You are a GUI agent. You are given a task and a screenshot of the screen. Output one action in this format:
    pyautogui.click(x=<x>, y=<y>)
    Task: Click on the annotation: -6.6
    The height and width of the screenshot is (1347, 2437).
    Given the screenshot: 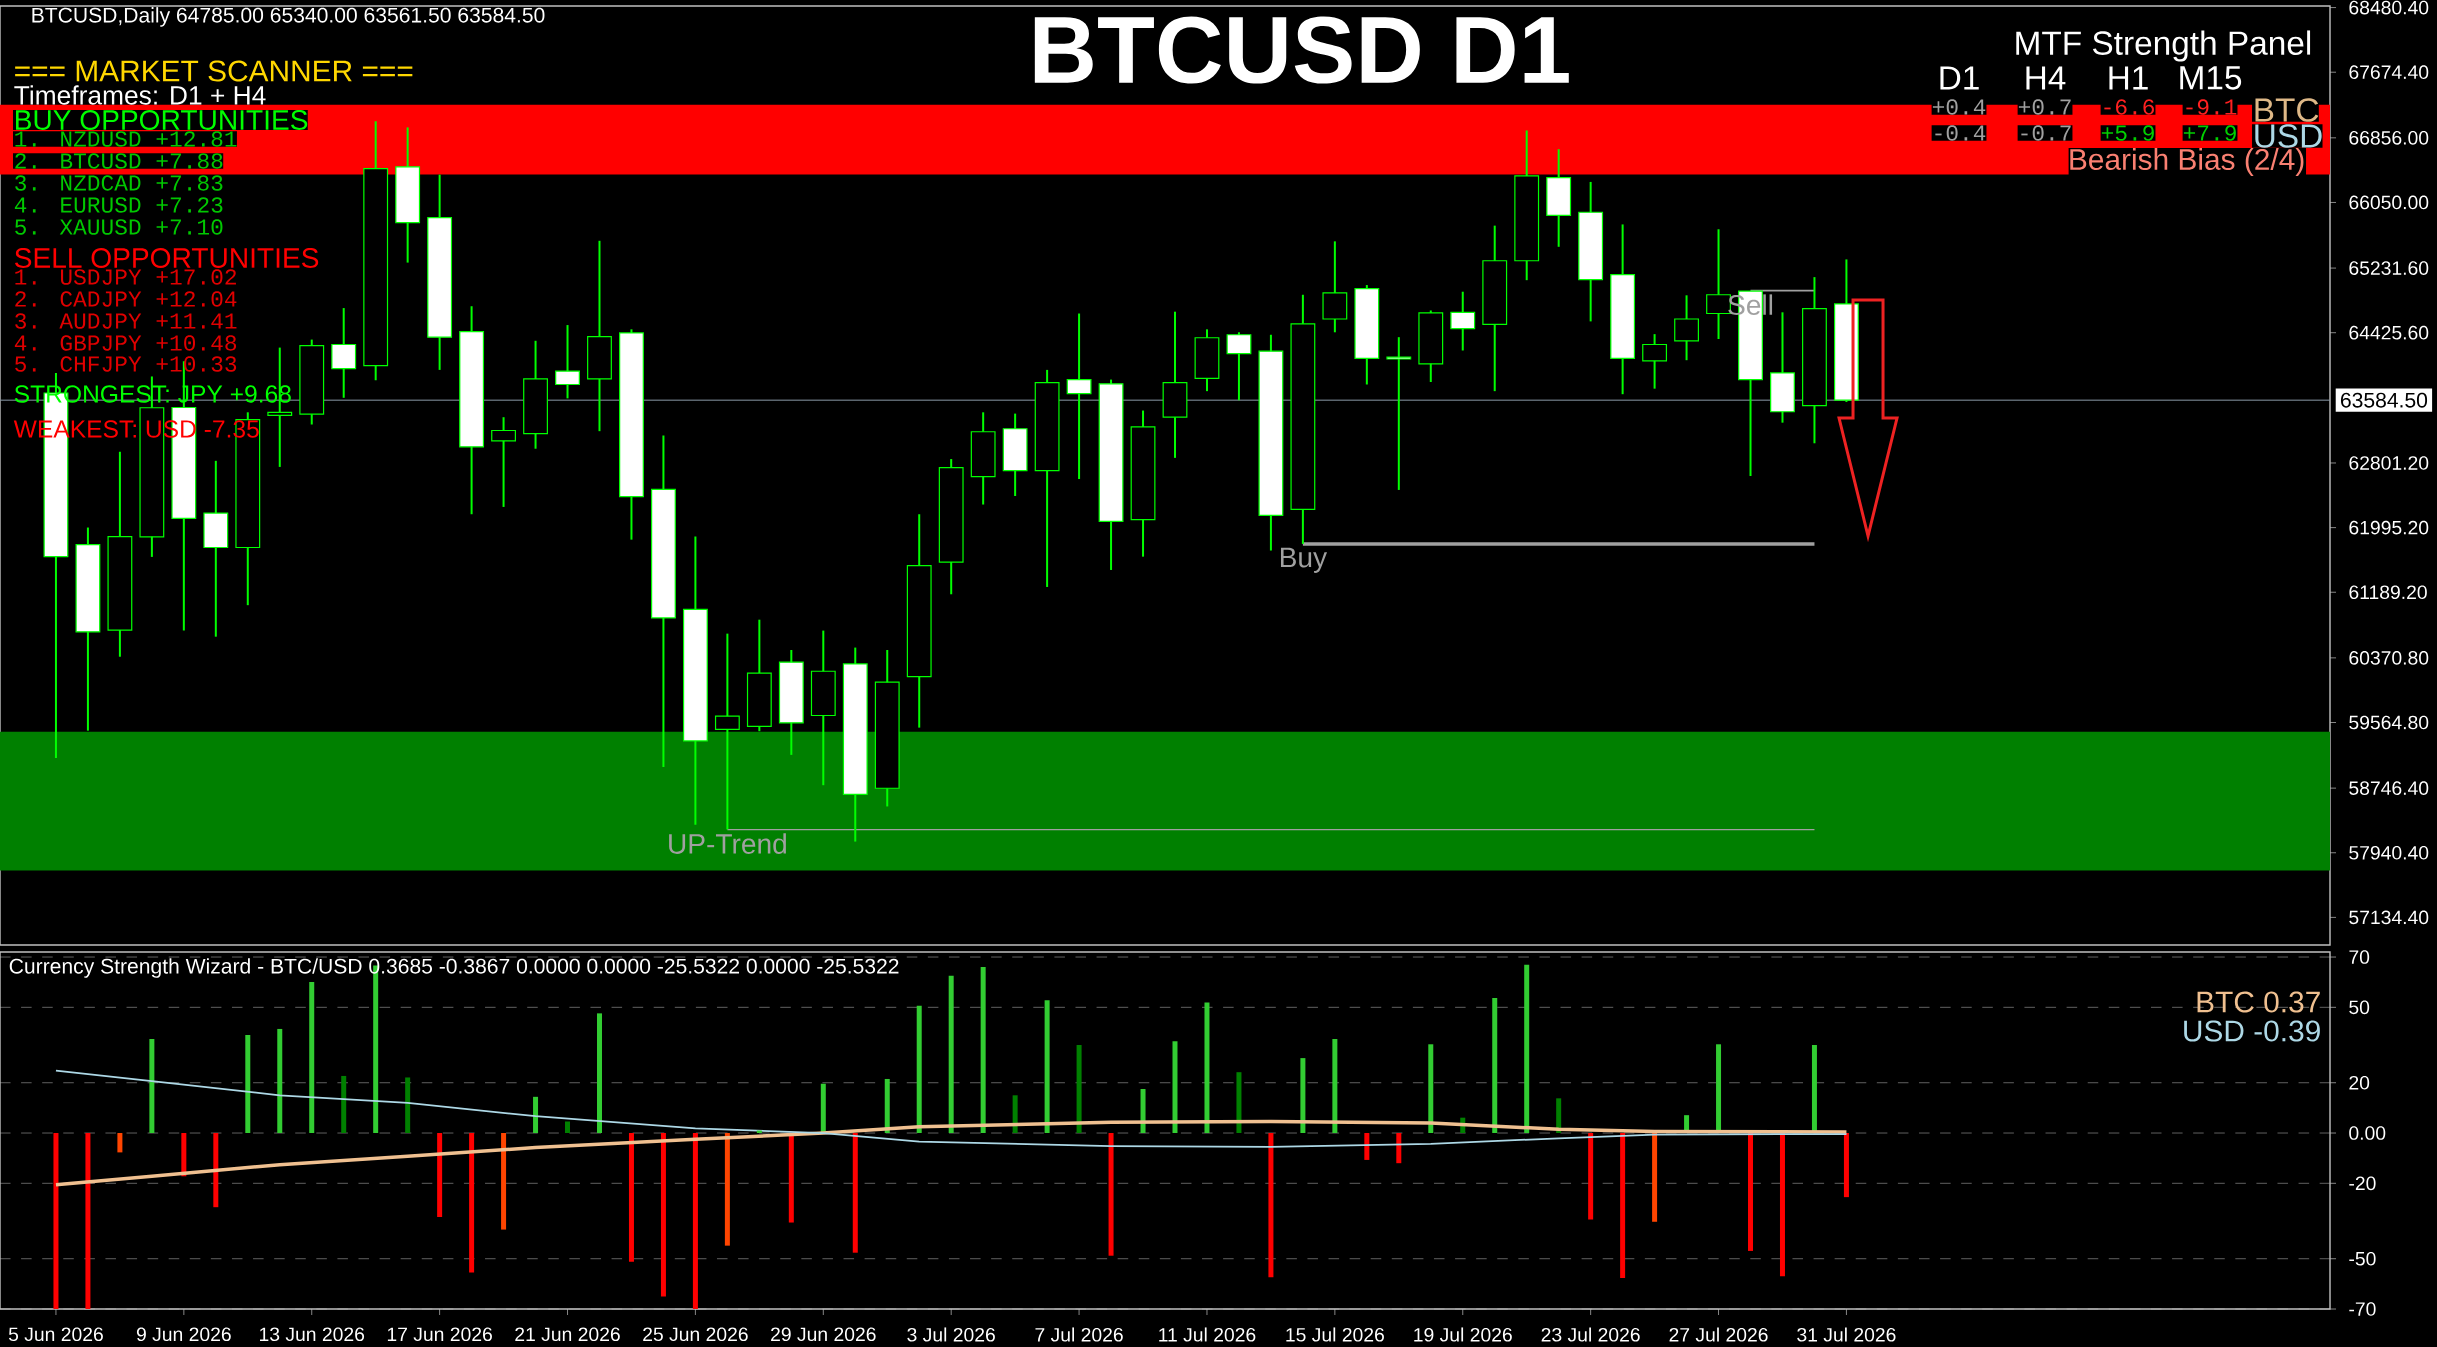 What is the action you would take?
    pyautogui.click(x=2129, y=107)
    